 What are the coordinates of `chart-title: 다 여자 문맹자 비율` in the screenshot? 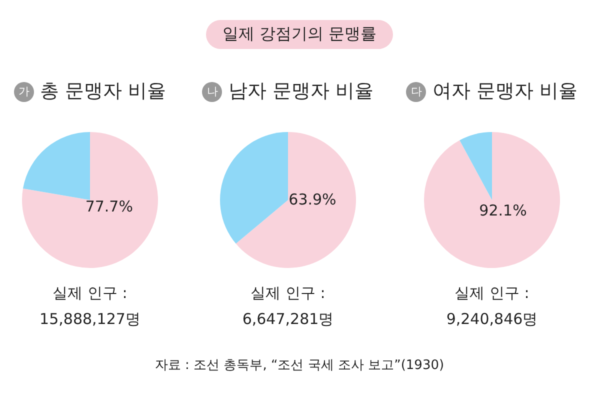 It's located at (494, 91).